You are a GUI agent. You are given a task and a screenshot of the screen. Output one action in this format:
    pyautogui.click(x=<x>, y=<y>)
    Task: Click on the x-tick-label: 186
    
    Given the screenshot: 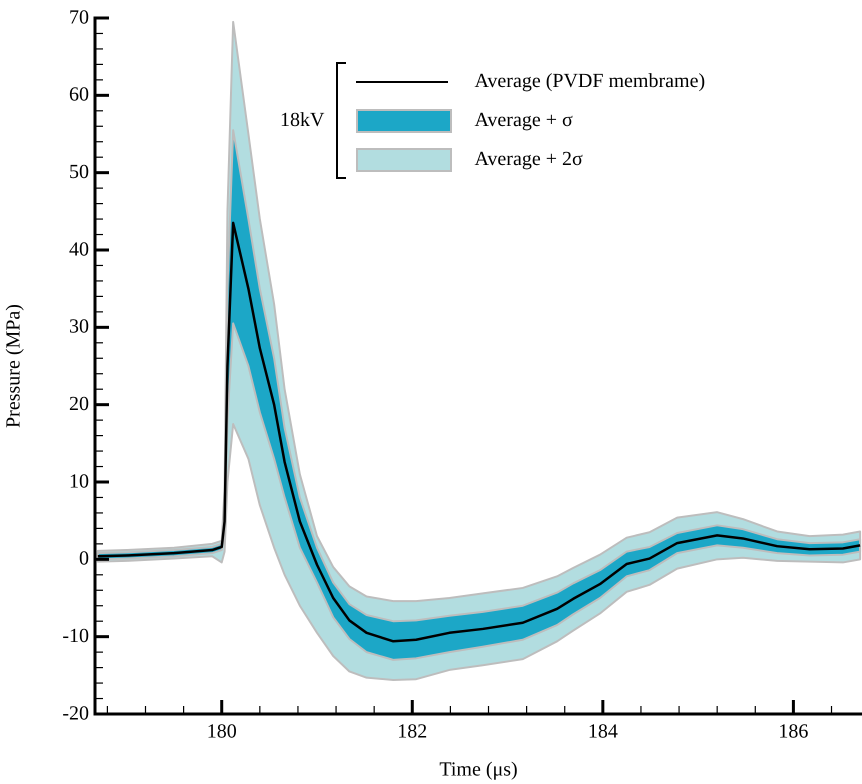 What is the action you would take?
    pyautogui.click(x=793, y=731)
    